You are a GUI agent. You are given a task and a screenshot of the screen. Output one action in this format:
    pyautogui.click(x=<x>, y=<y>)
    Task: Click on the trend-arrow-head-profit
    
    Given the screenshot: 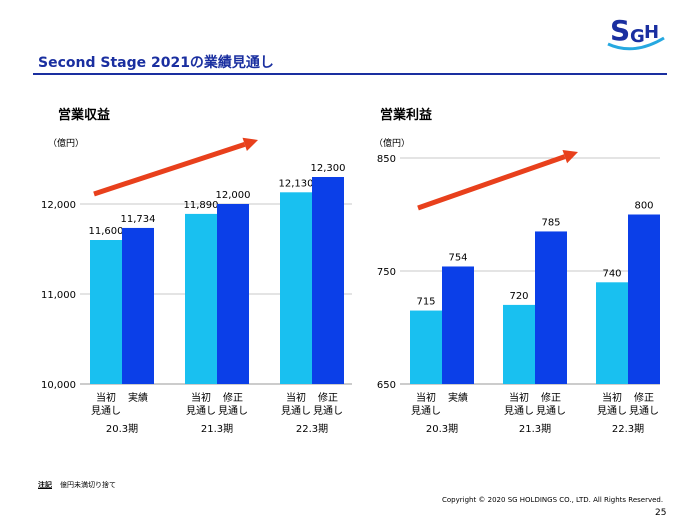 What is the action you would take?
    pyautogui.click(x=570, y=157)
    